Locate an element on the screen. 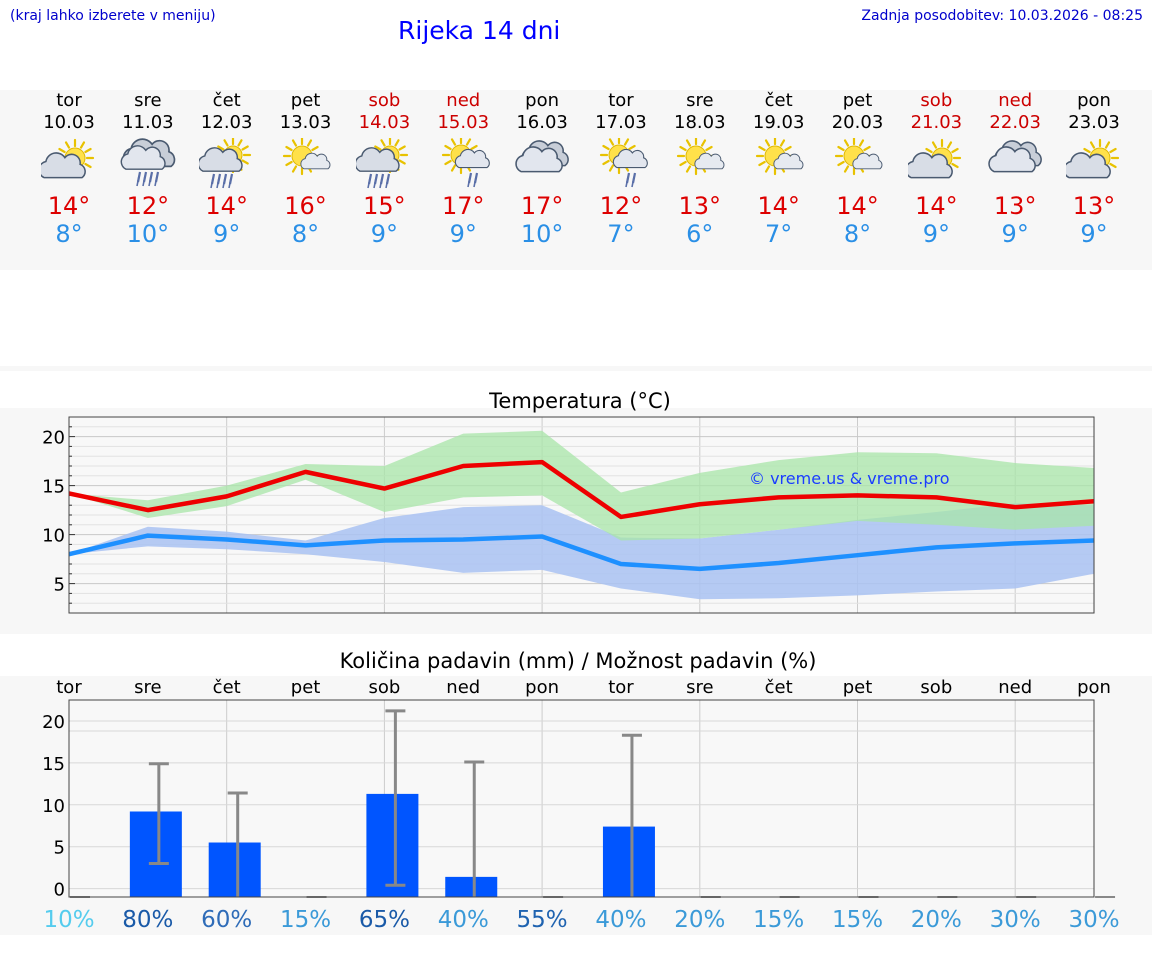 The width and height of the screenshot is (1152, 975). day-of-week: sob is located at coordinates (936, 100).